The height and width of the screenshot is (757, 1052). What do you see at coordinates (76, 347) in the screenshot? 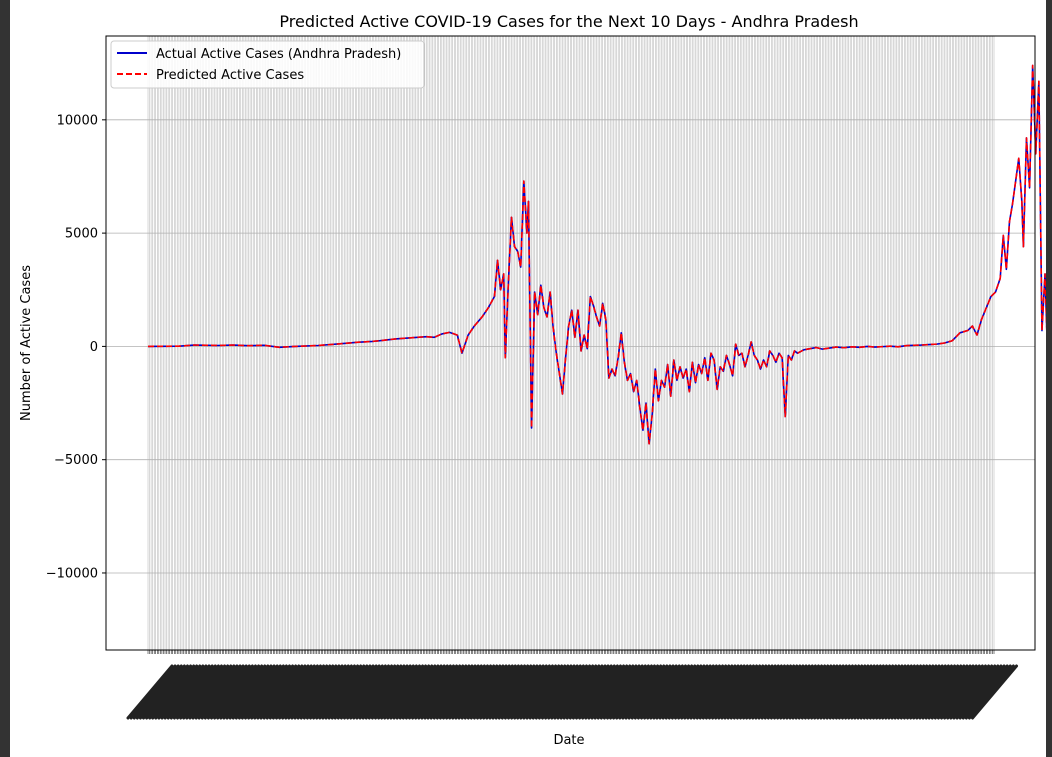
I see `y-axis: −10000 −5000 0 5000 10000` at bounding box center [76, 347].